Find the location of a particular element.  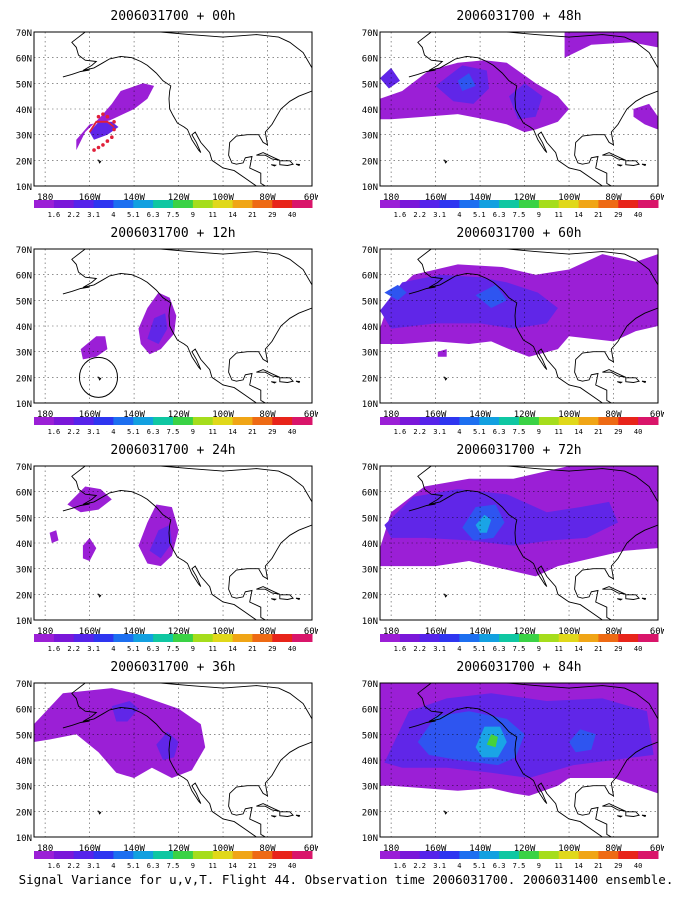

panel-title: 2006031700 + 12h is located at coordinates (173, 233).